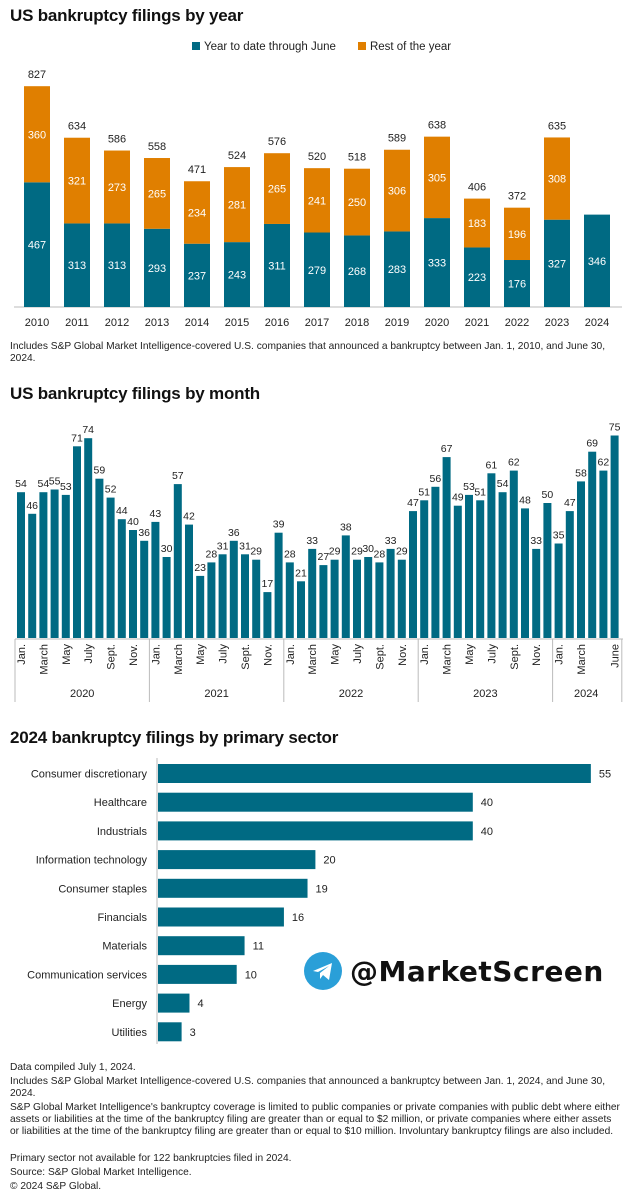 The height and width of the screenshot is (1200, 634). I want to click on bar-2022-Dec, so click(413, 574).